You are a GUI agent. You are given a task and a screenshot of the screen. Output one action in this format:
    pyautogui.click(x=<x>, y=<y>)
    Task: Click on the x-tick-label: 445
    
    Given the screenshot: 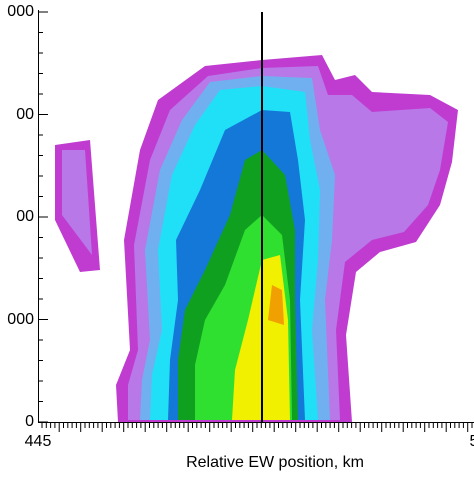 What is the action you would take?
    pyautogui.click(x=38, y=441)
    